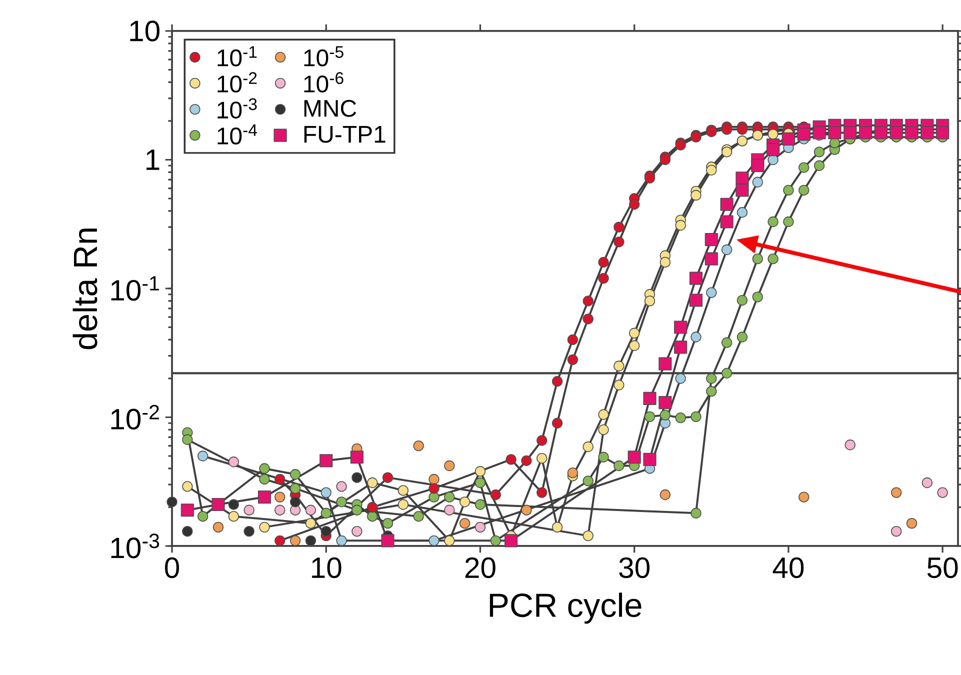 This screenshot has width=961, height=675. What do you see at coordinates (85, 289) in the screenshot?
I see `y-axis-title: delta Rn` at bounding box center [85, 289].